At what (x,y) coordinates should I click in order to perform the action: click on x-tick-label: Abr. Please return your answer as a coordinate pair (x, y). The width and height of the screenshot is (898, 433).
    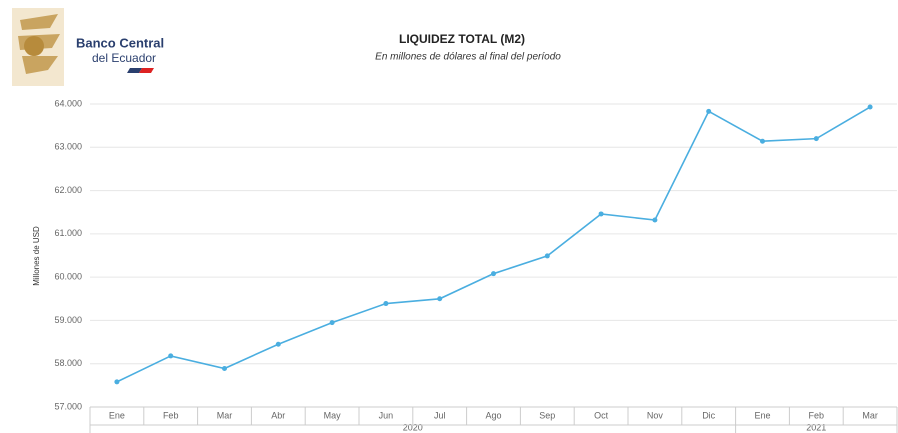
    Looking at the image, I should click on (278, 415).